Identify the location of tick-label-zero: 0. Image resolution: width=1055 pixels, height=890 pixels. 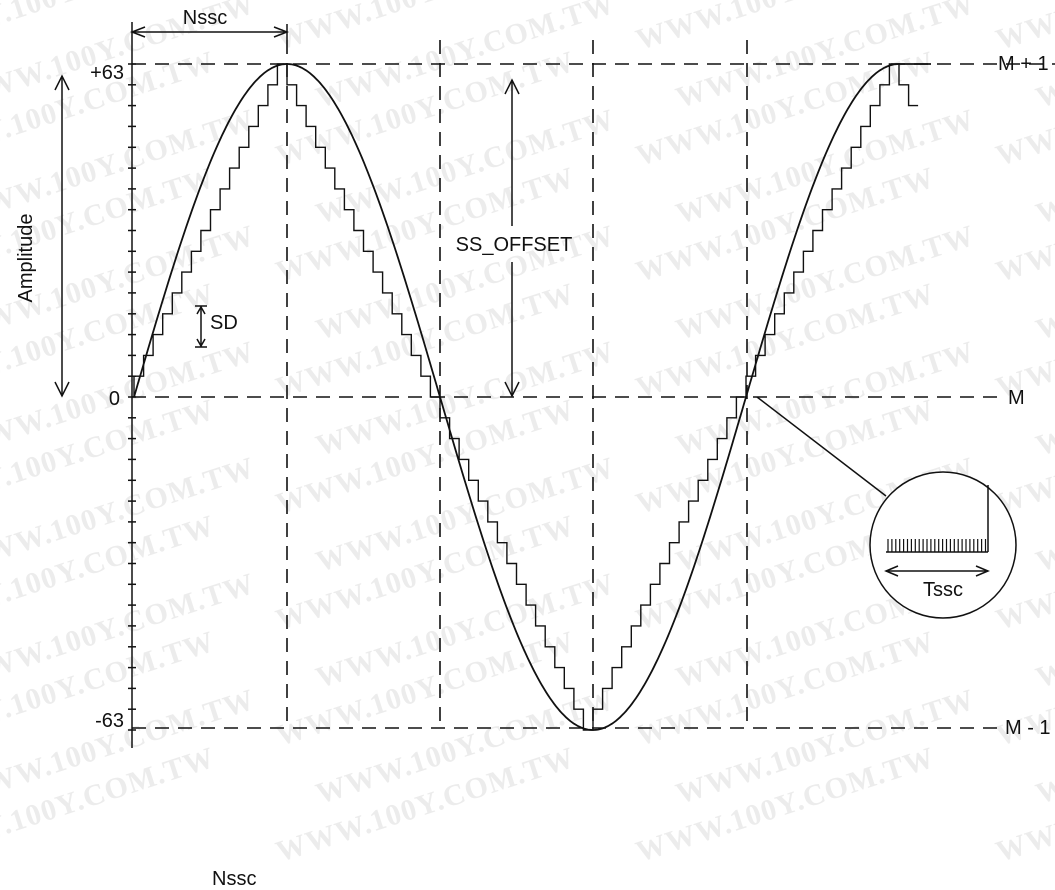
(114, 399).